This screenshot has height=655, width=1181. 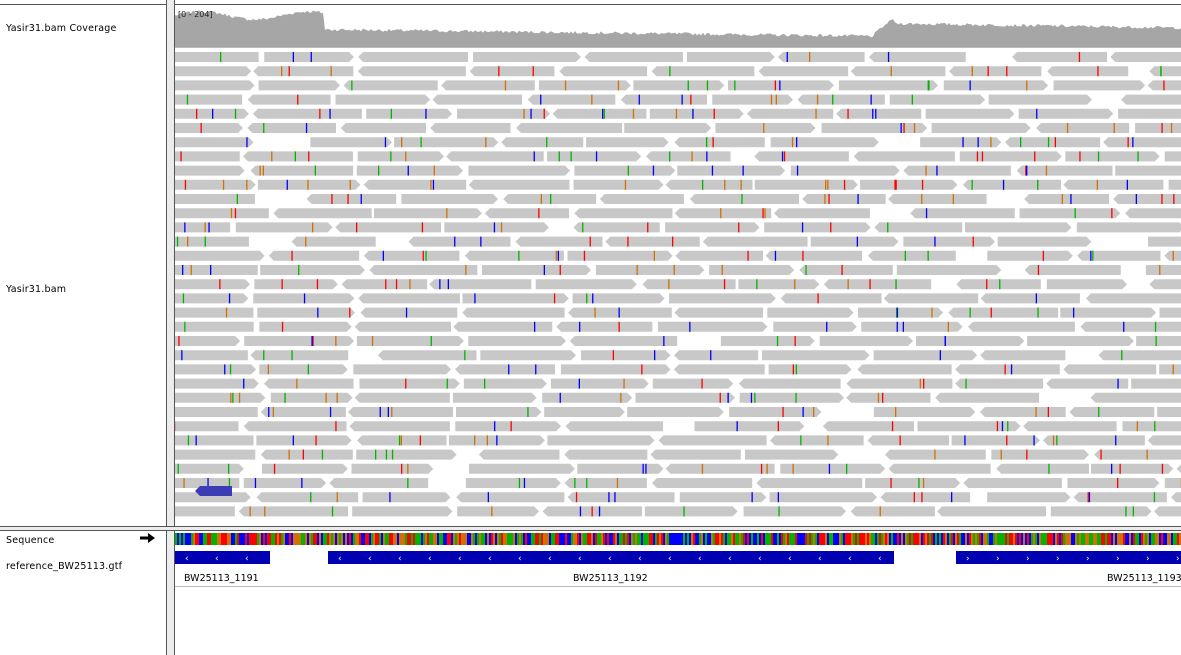 I want to click on sequence-track-name: Sequence, so click(x=30, y=540).